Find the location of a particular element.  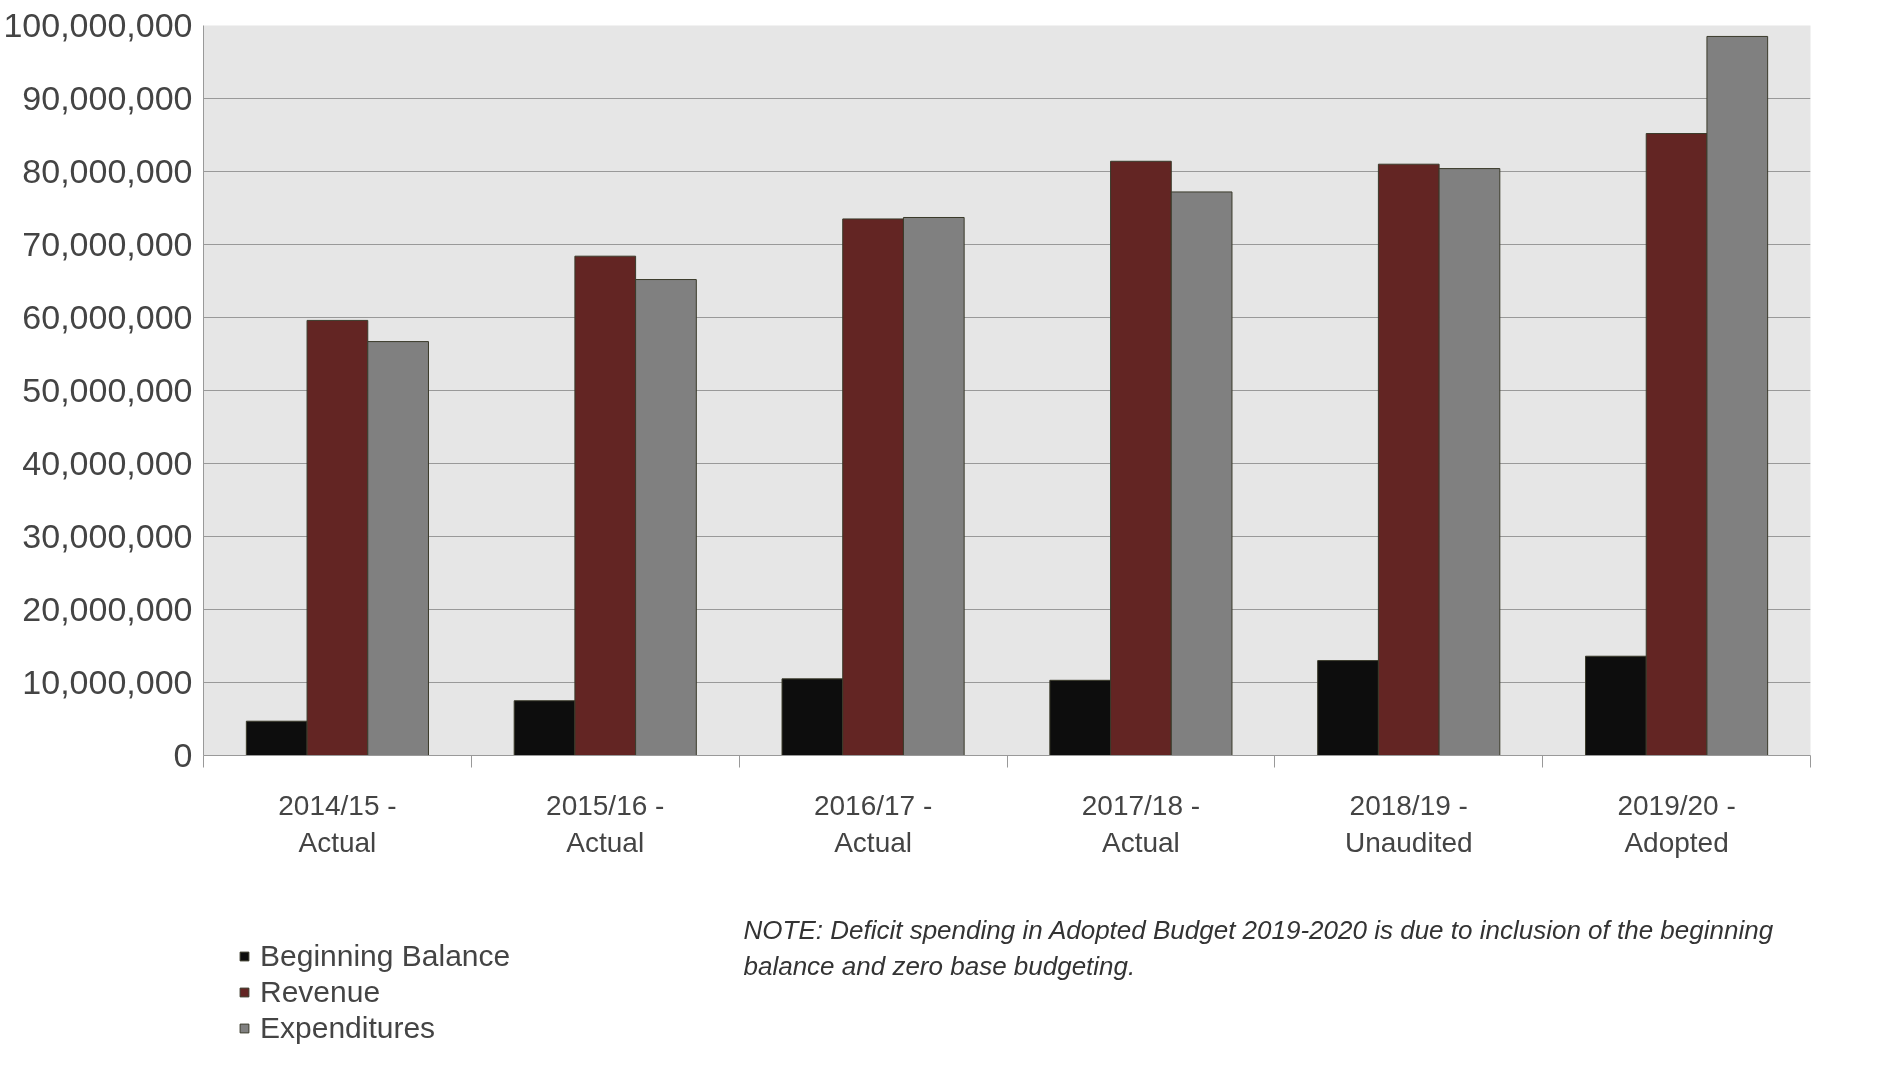

legend-label: Beginning Balance is located at coordinates (385, 956).